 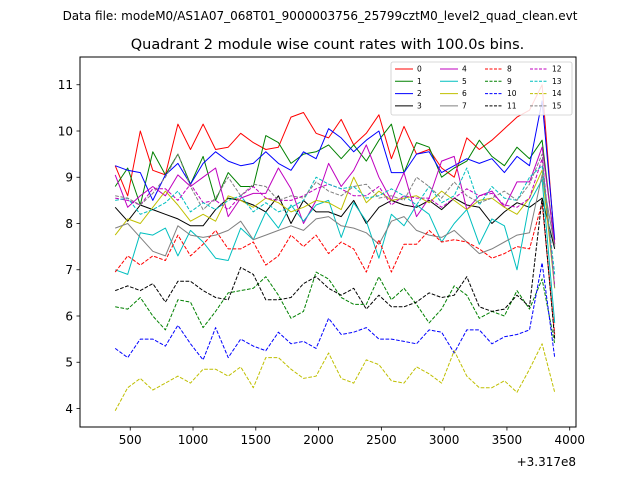 I want to click on legend-label-3: 3, so click(x=419, y=106).